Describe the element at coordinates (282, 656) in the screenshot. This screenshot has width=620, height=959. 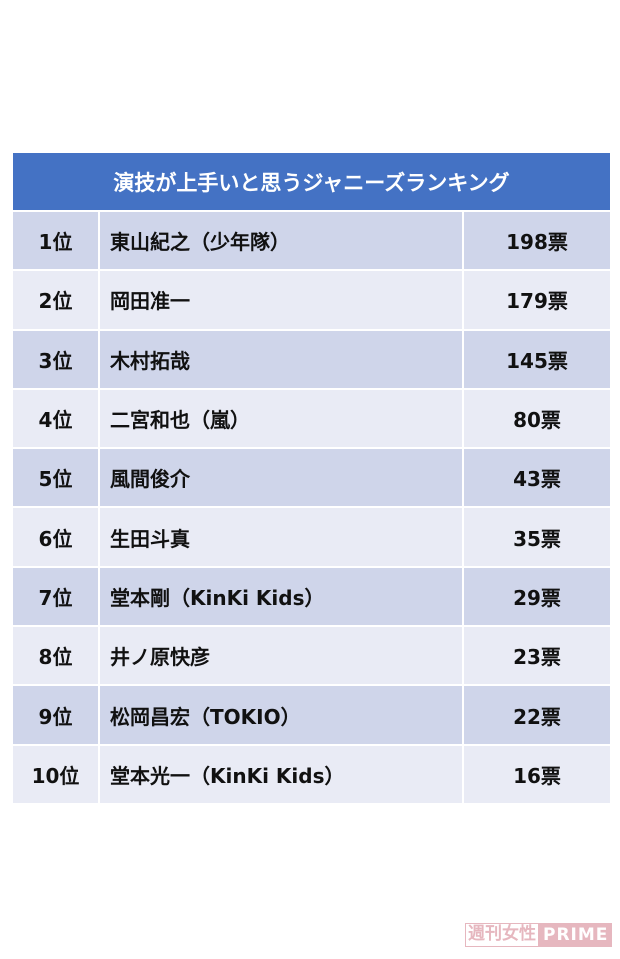
I see `name-cell: 井ノ原快彦` at that location.